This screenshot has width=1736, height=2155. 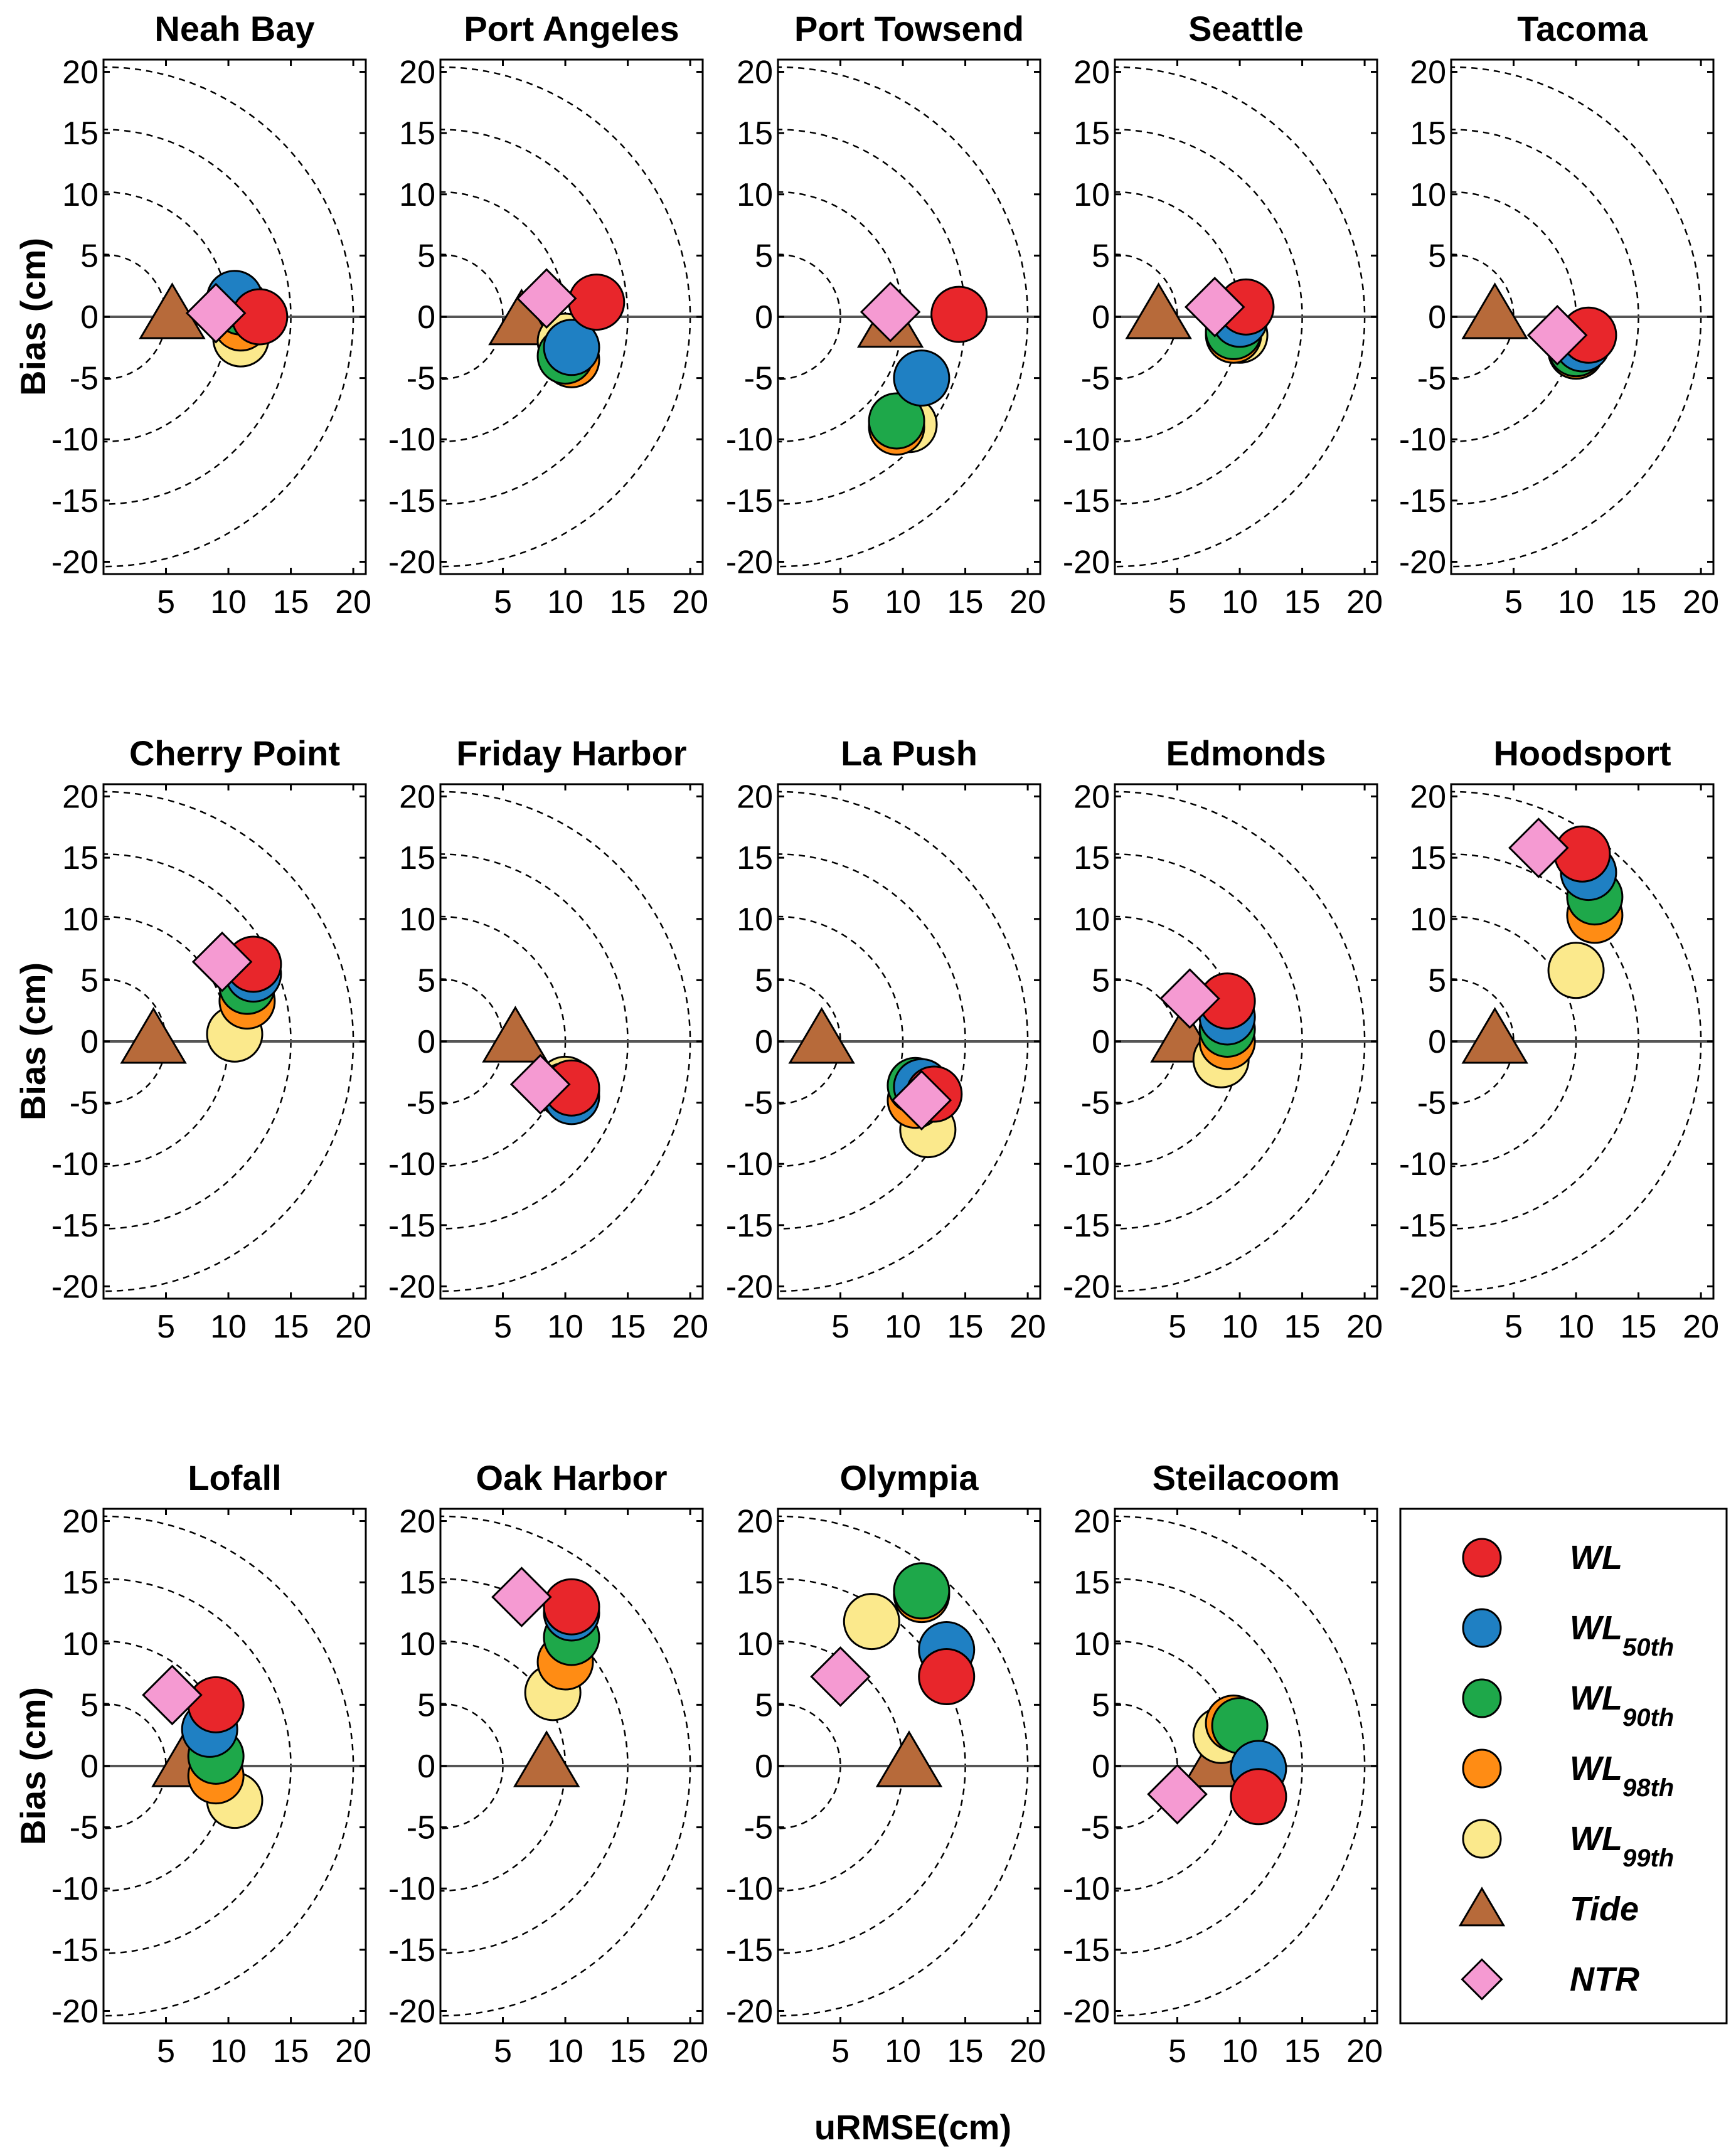 What do you see at coordinates (1563, 1766) in the screenshot?
I see `legend-box` at bounding box center [1563, 1766].